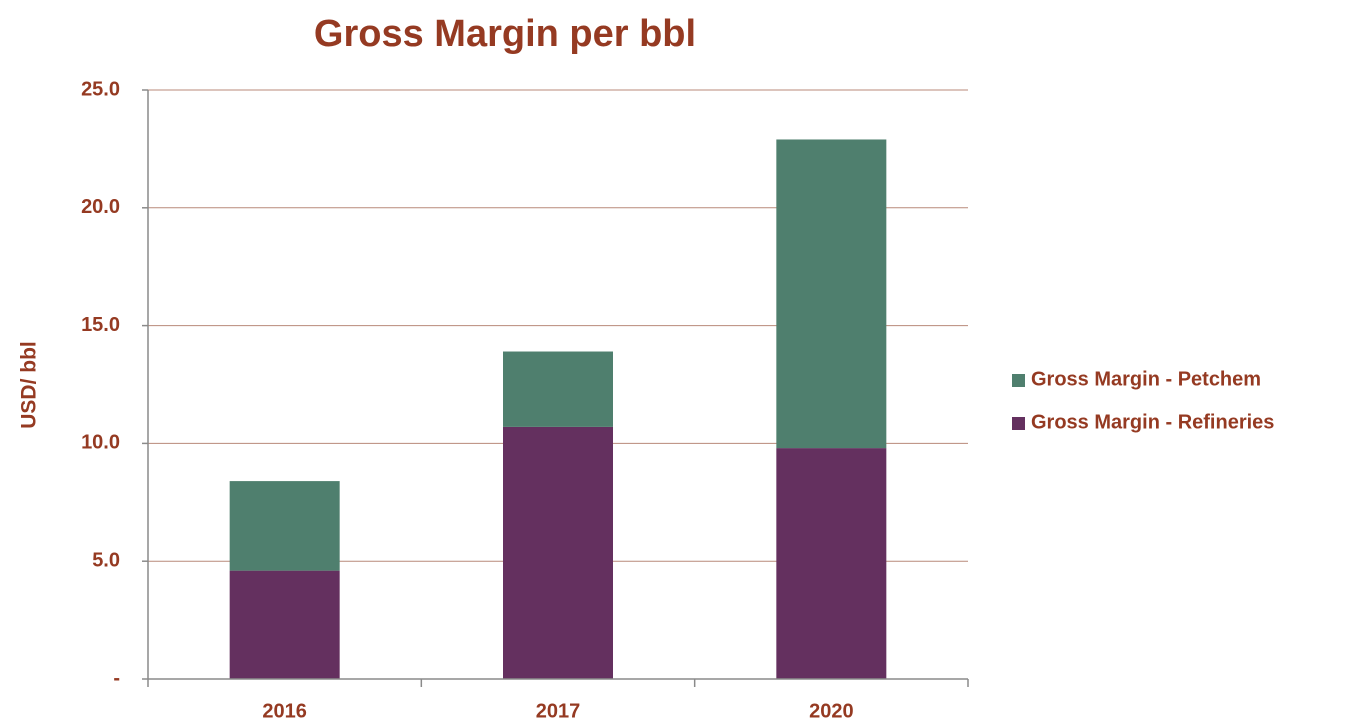 The height and width of the screenshot is (721, 1358). What do you see at coordinates (100, 207) in the screenshot?
I see `y-tick-label: 20.0` at bounding box center [100, 207].